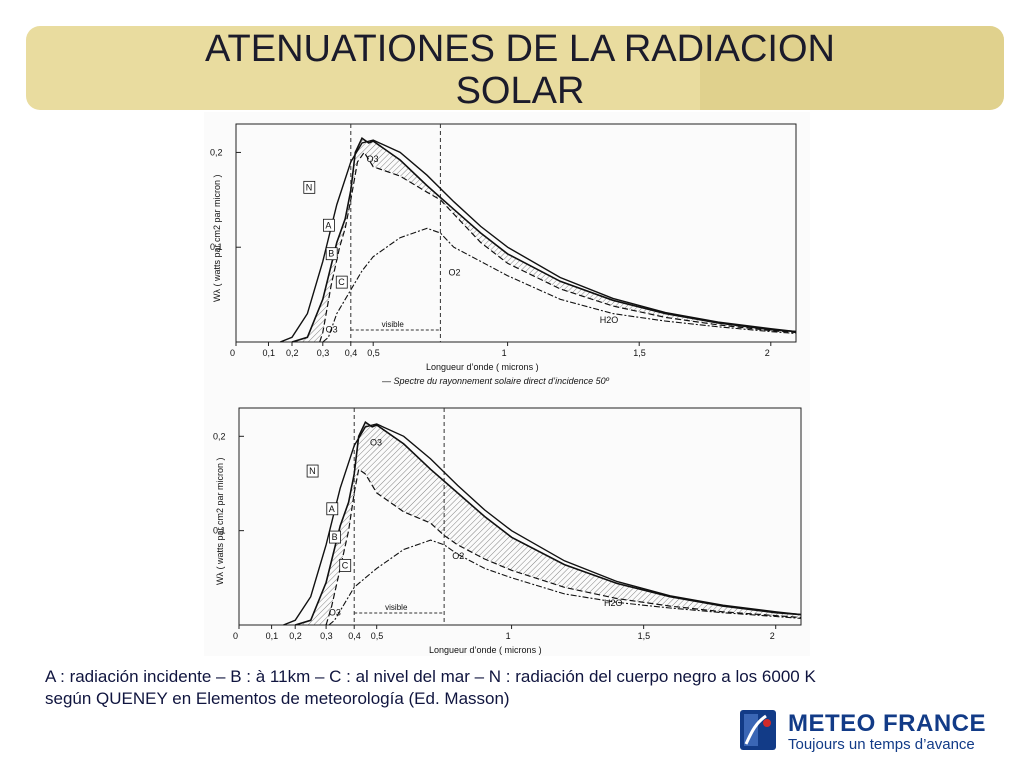  I want to click on chart1-x-tick-label: 0,4, so click(351, 353).